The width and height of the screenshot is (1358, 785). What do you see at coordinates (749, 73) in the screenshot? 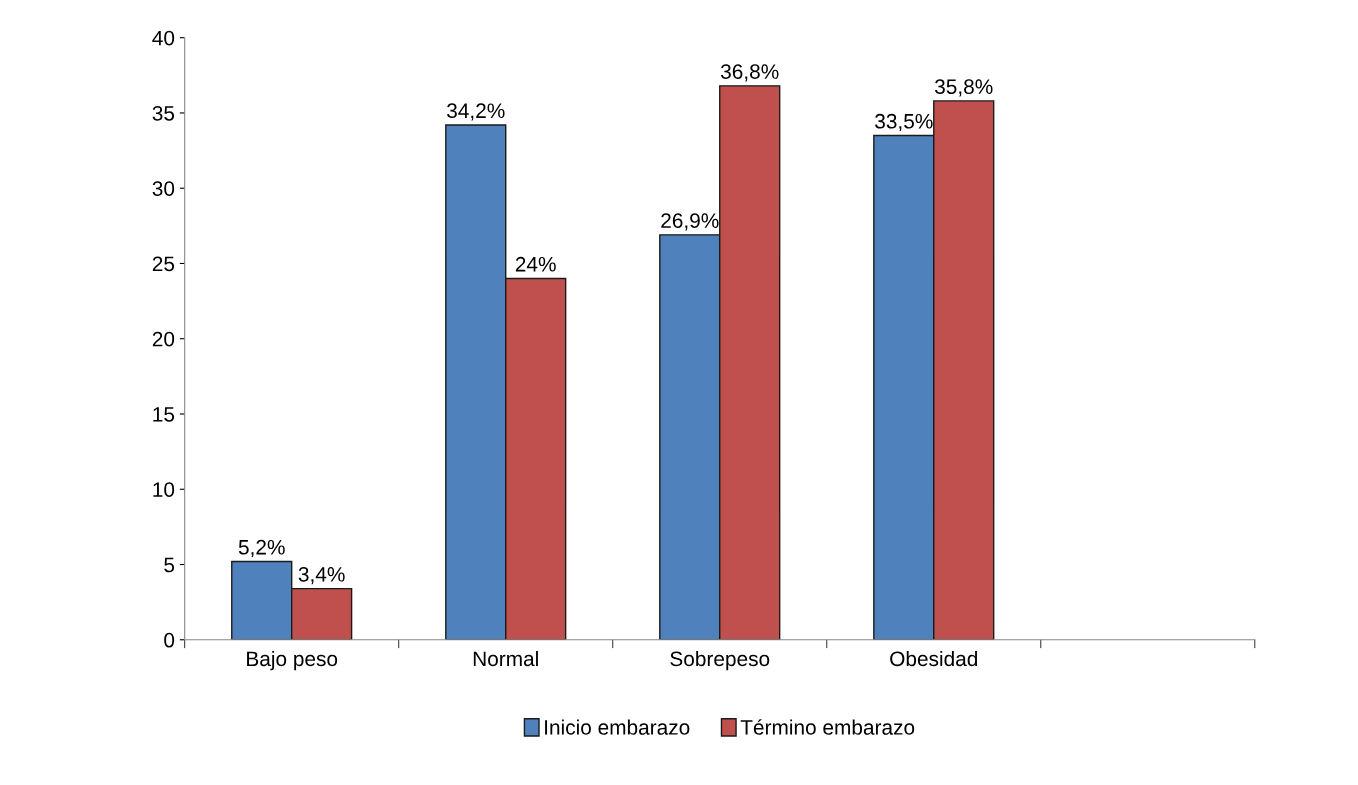
I see `data-label: 36,8%` at bounding box center [749, 73].